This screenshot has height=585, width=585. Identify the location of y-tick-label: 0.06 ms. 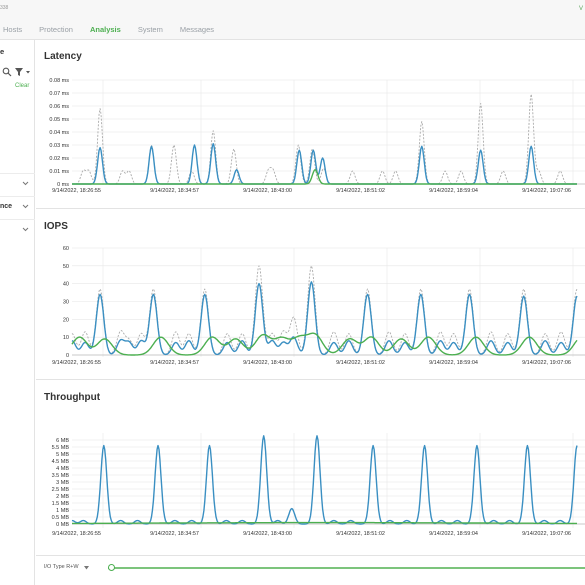
(59, 107).